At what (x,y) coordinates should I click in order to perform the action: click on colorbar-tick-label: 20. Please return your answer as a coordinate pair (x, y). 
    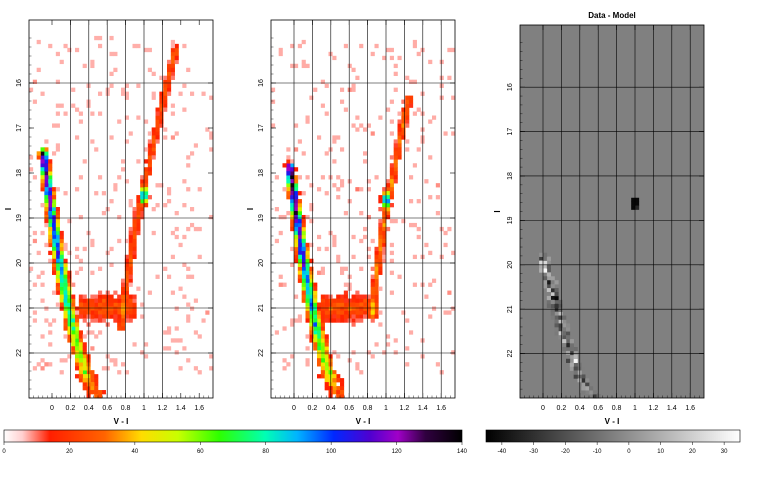
    Looking at the image, I should click on (692, 452).